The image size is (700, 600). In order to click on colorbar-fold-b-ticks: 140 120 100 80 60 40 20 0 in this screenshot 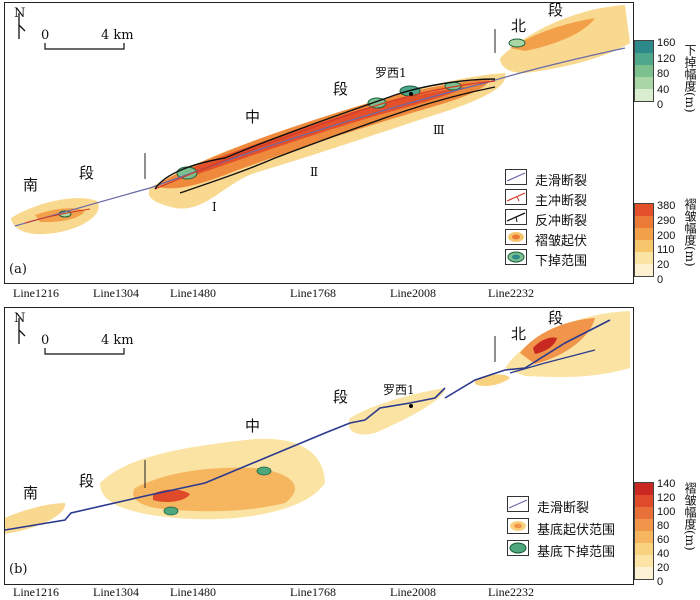, I will do `click(671, 533)`.